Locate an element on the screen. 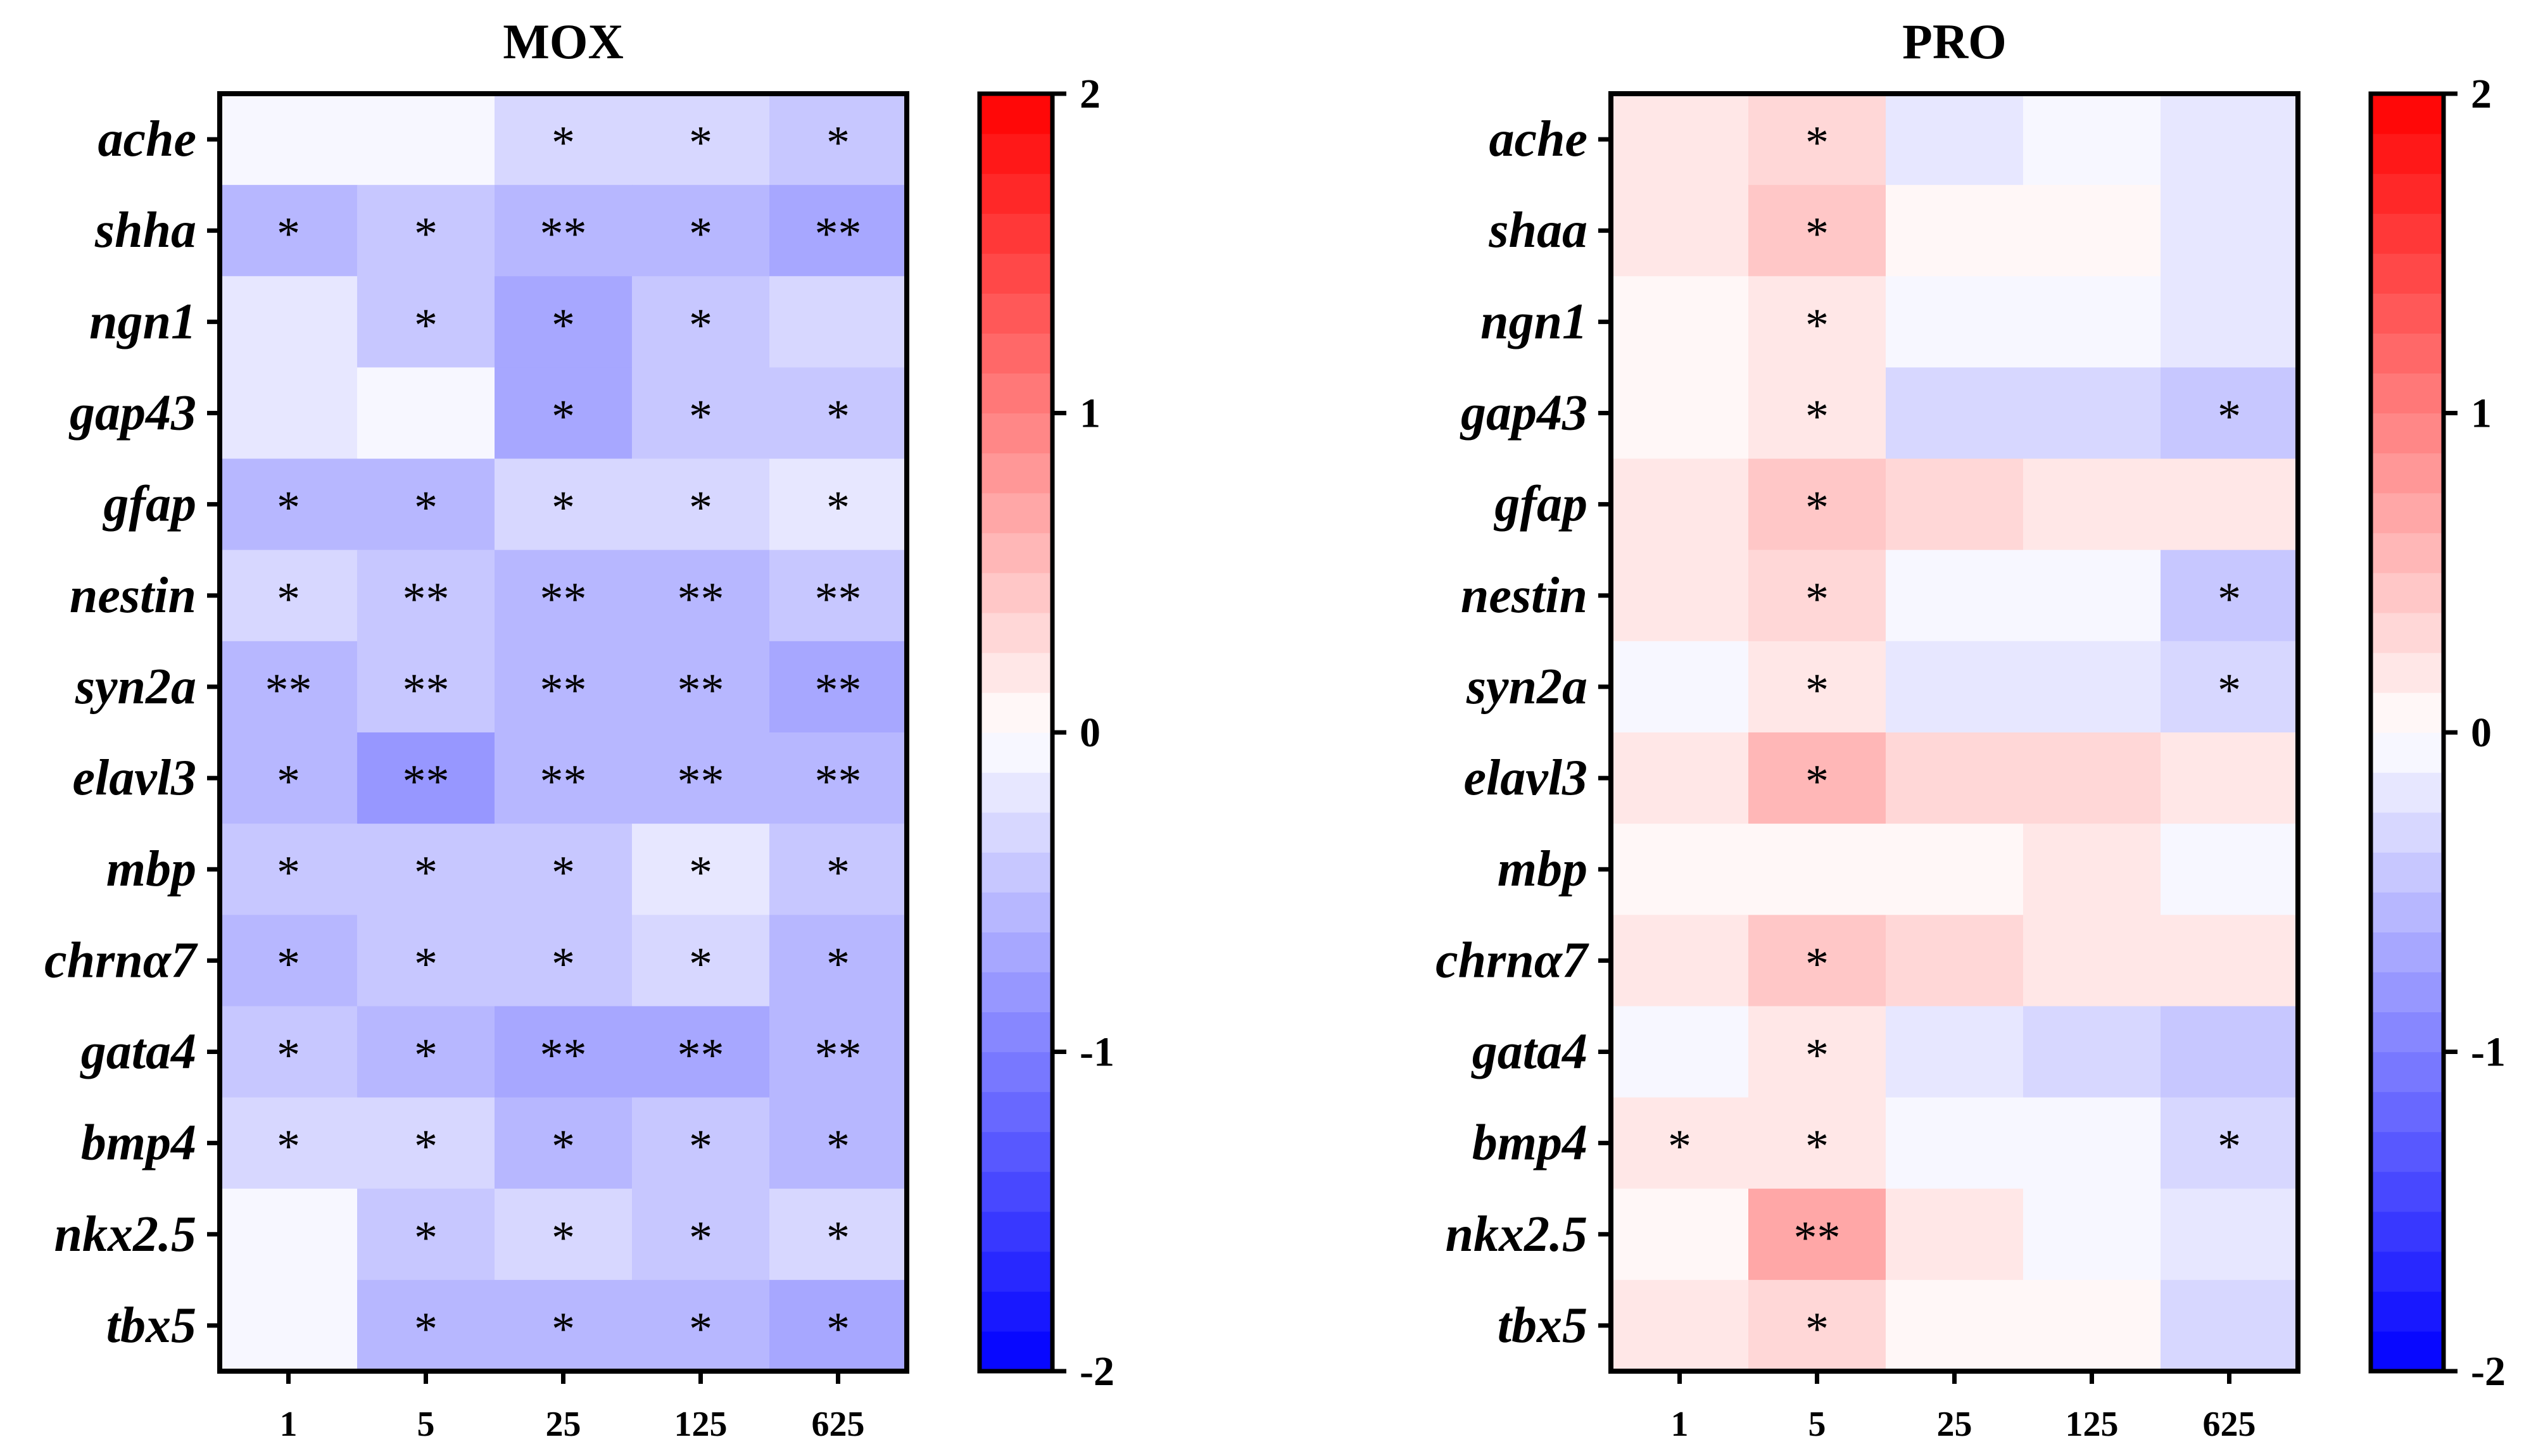 This screenshot has height=1456, width=2524. pro-dose-label: 625 is located at coordinates (2230, 1425).